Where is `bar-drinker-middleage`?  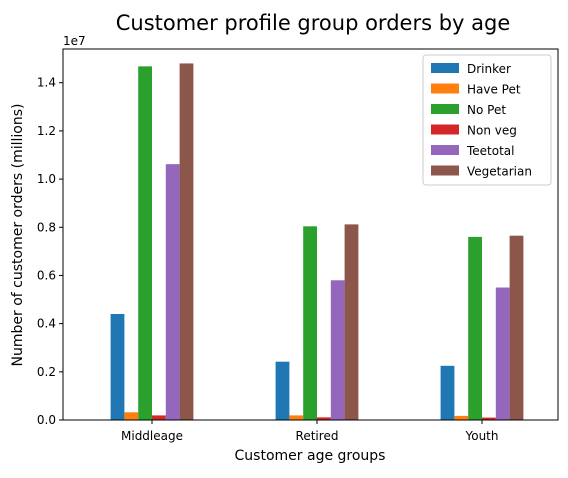
bar-drinker-middleage is located at coordinates (117, 367).